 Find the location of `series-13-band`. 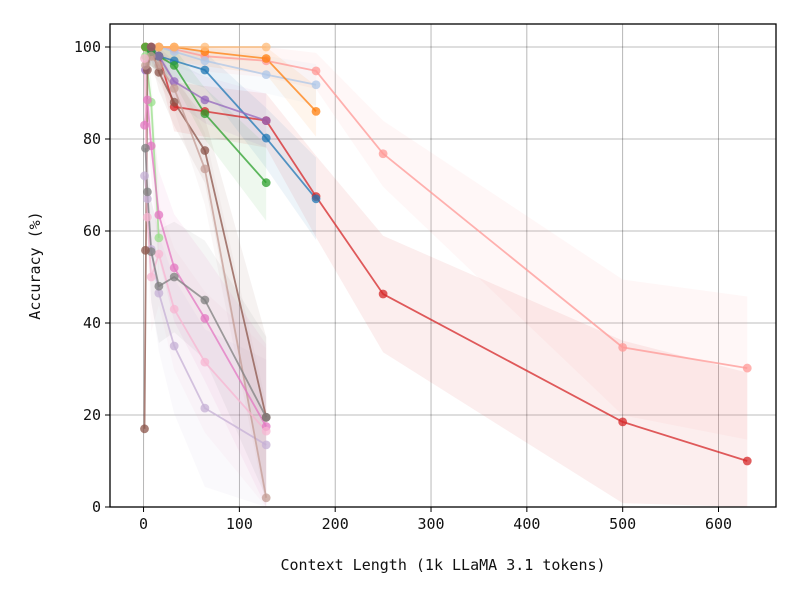

series-13-band is located at coordinates (205, 291).